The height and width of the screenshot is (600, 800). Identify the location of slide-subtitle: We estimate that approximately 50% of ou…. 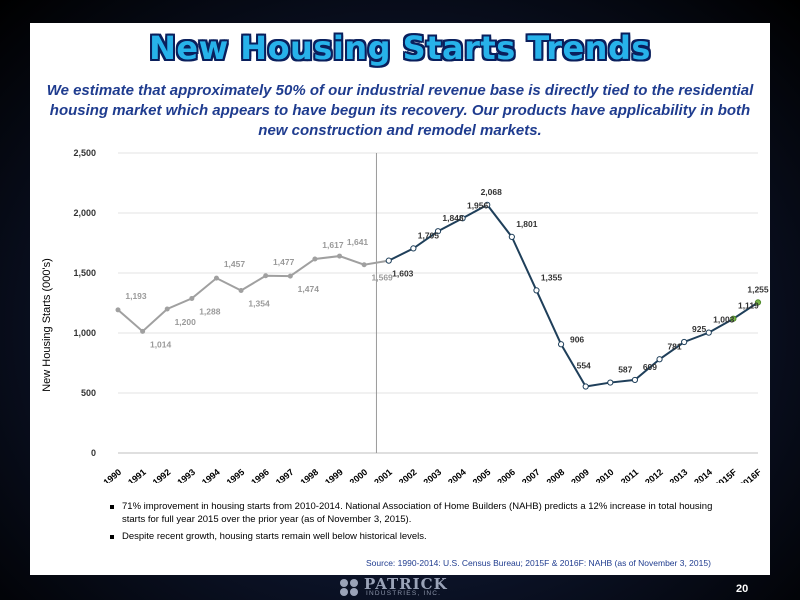
(400, 110).